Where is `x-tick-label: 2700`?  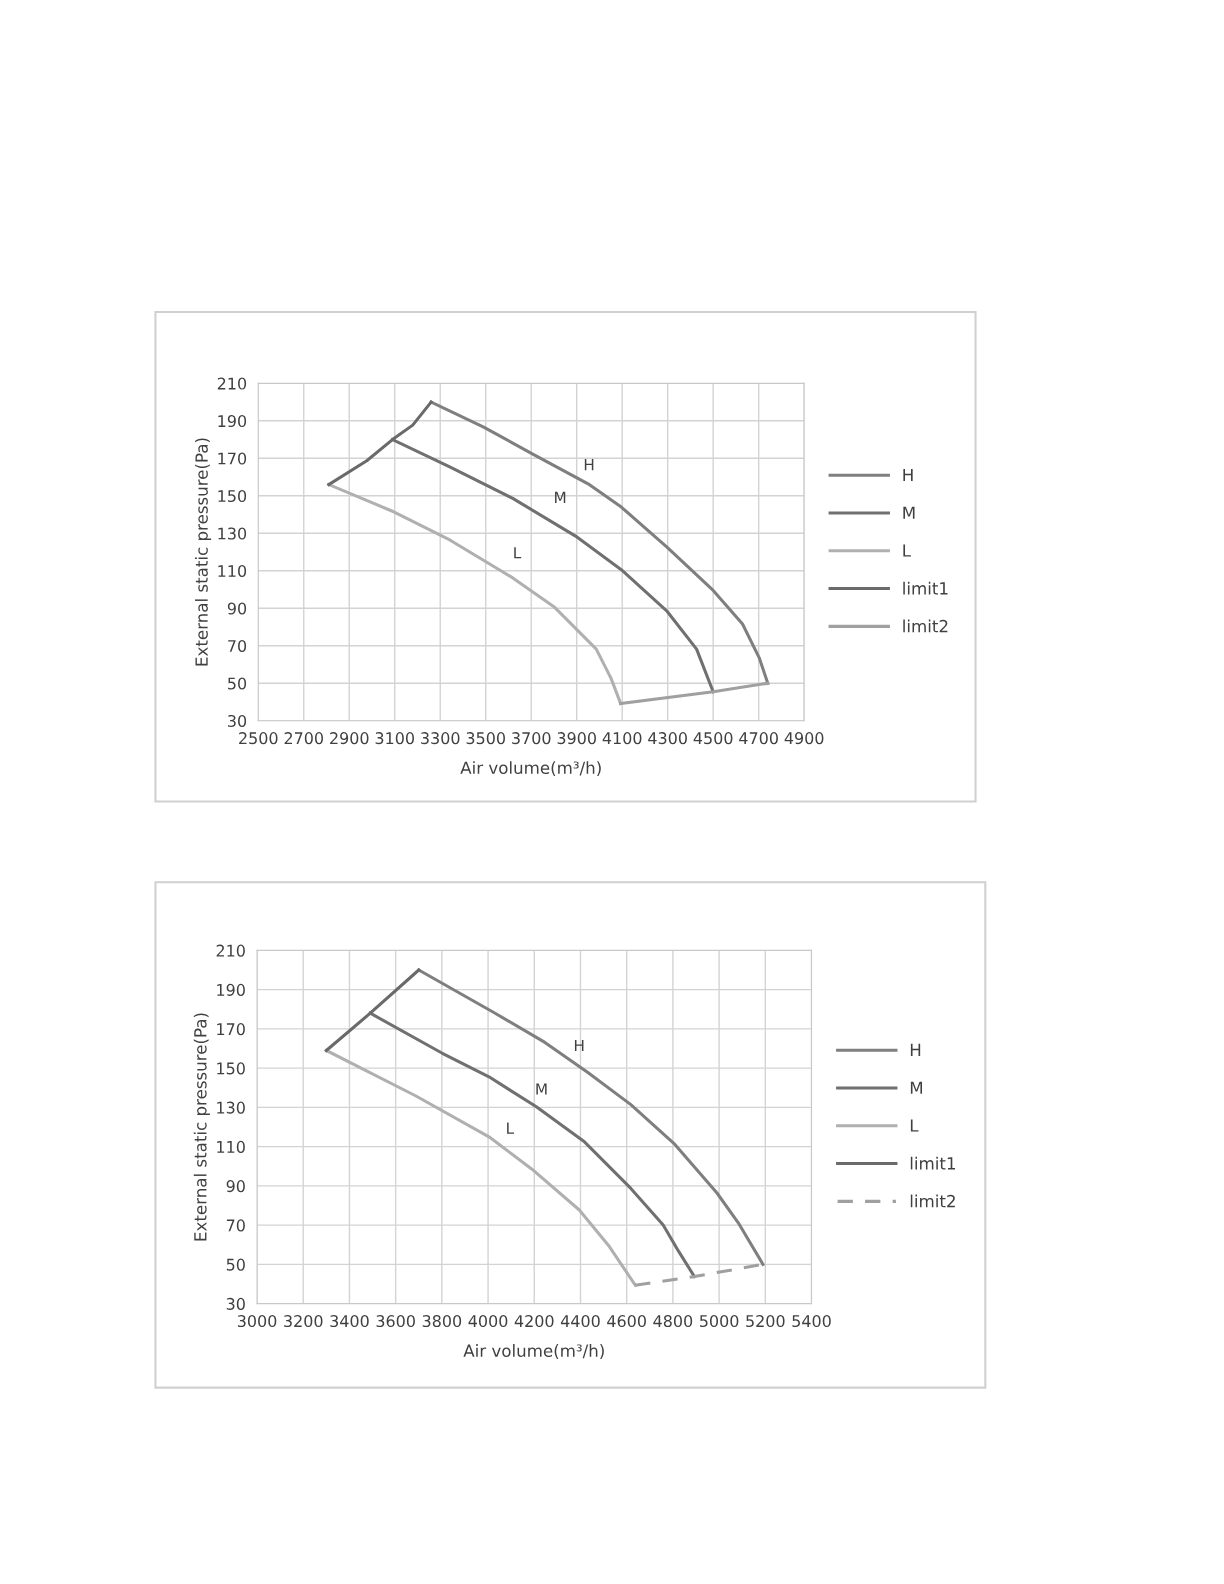
x-tick-label: 2700 is located at coordinates (304, 738).